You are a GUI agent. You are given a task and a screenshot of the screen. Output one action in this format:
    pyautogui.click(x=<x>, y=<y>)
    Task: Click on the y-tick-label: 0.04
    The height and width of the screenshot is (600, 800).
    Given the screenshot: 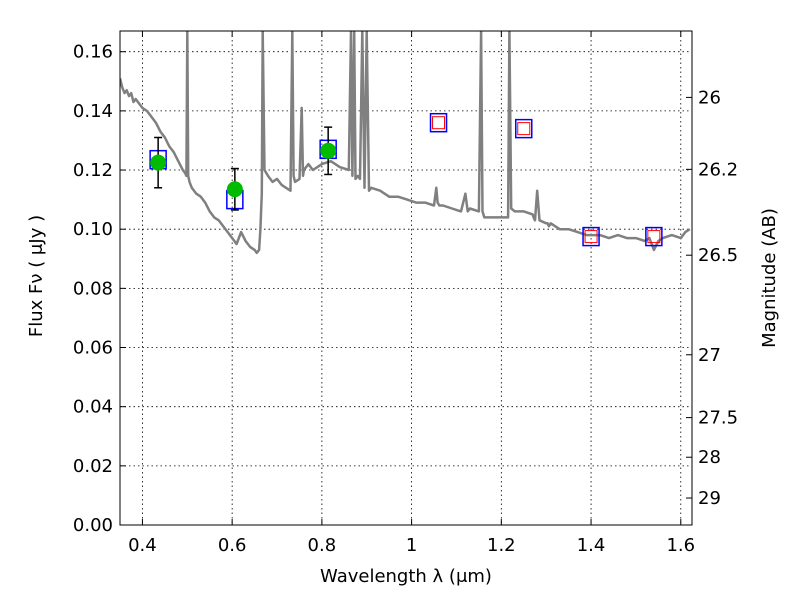 What is the action you would take?
    pyautogui.click(x=93, y=407)
    